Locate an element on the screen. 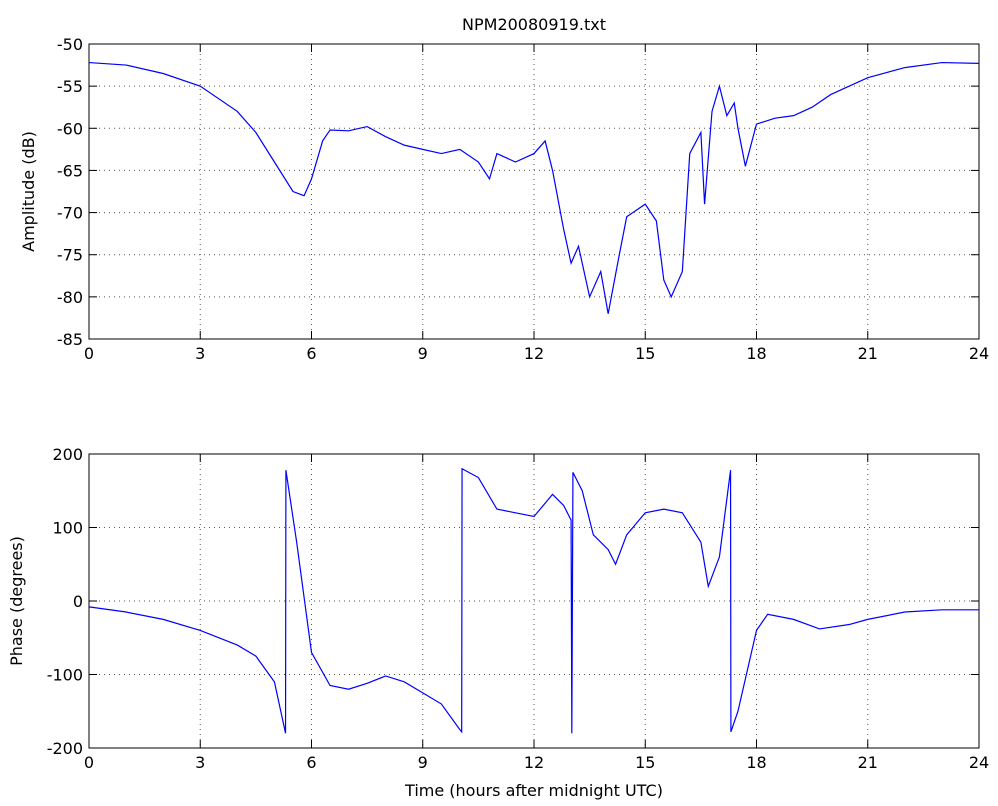 Image resolution: width=998 pixels, height=806 pixels. y-tick-label: 100 is located at coordinates (67, 528).